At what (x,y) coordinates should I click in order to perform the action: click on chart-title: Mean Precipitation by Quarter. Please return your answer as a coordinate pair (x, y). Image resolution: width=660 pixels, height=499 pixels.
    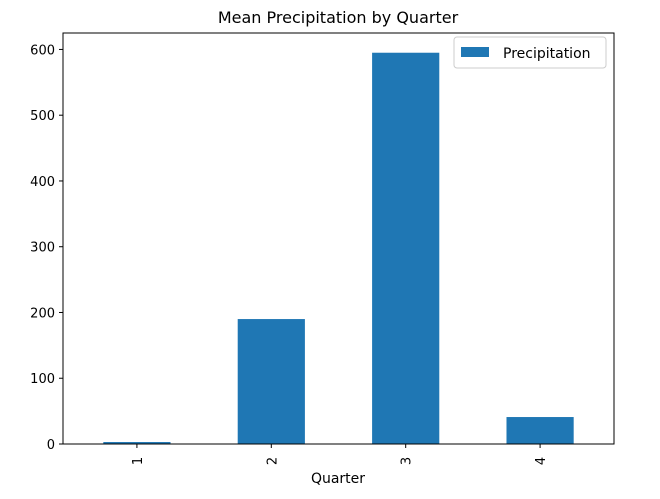
    Looking at the image, I should click on (338, 17).